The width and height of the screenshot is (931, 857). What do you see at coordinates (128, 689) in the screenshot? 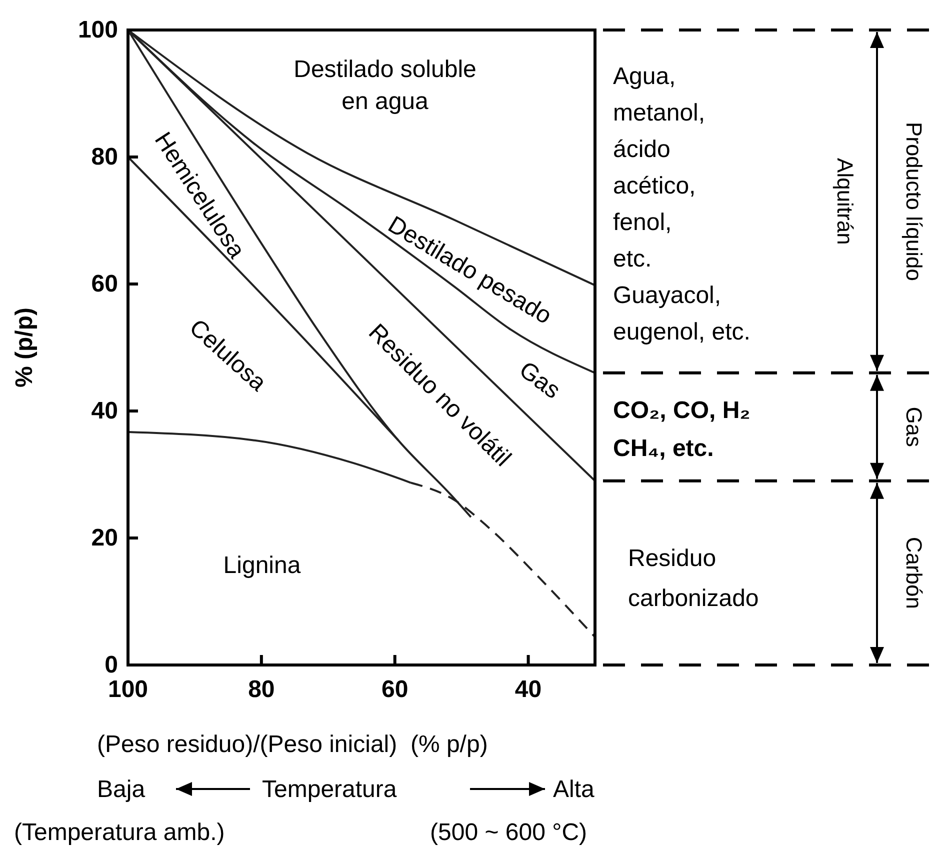
I see `x-tick-label: 100` at bounding box center [128, 689].